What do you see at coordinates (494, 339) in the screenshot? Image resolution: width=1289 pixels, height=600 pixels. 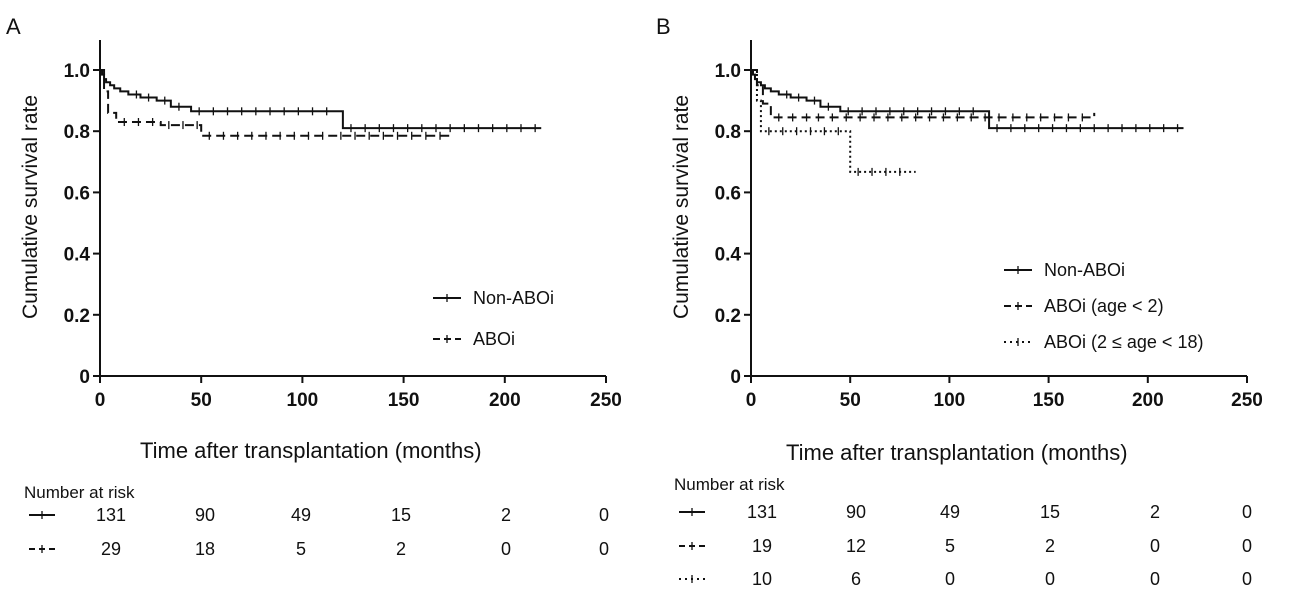 I see `legend-label: ABOi` at bounding box center [494, 339].